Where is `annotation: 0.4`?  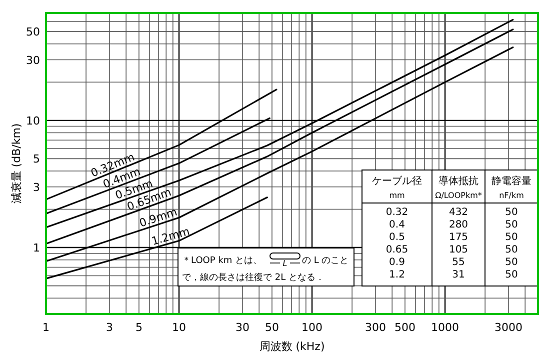
annotation: 0.4 is located at coordinates (397, 225).